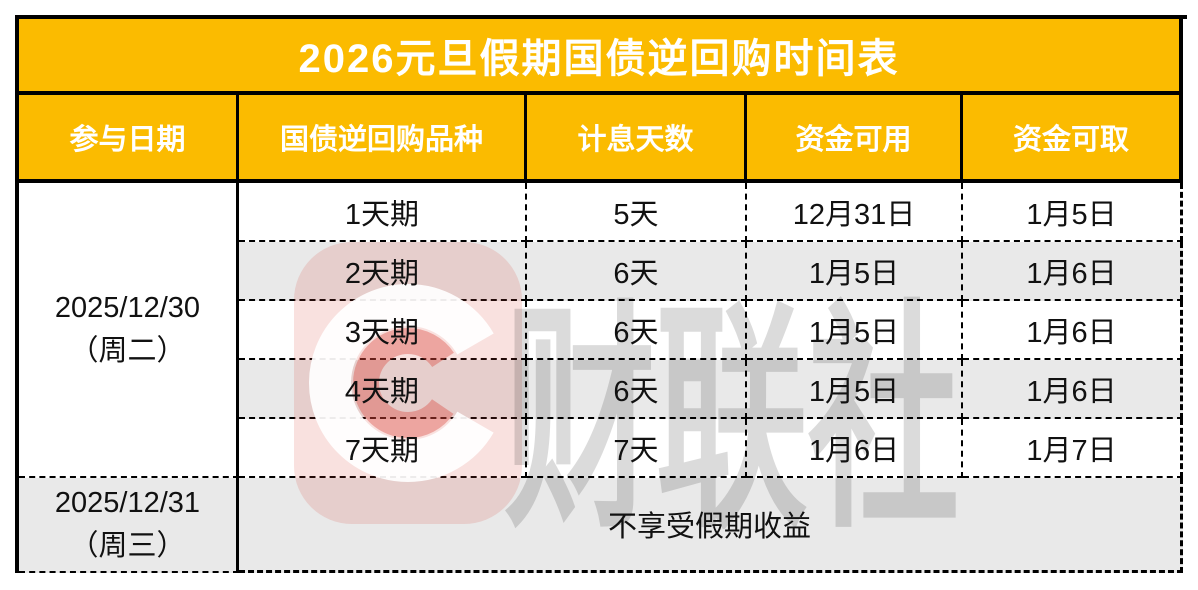 Image resolution: width=1198 pixels, height=590 pixels. I want to click on cell-variety: 7天期, so click(383, 448).